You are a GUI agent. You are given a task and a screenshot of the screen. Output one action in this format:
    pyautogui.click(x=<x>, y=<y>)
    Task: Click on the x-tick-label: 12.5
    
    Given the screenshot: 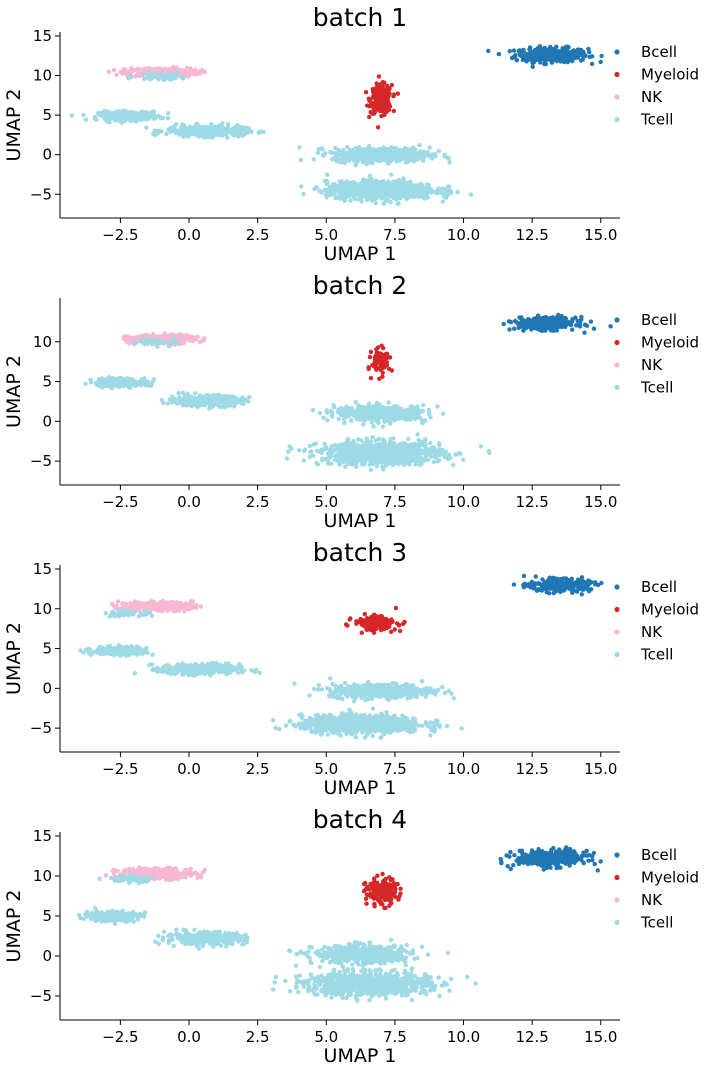 What is the action you would take?
    pyautogui.click(x=531, y=235)
    